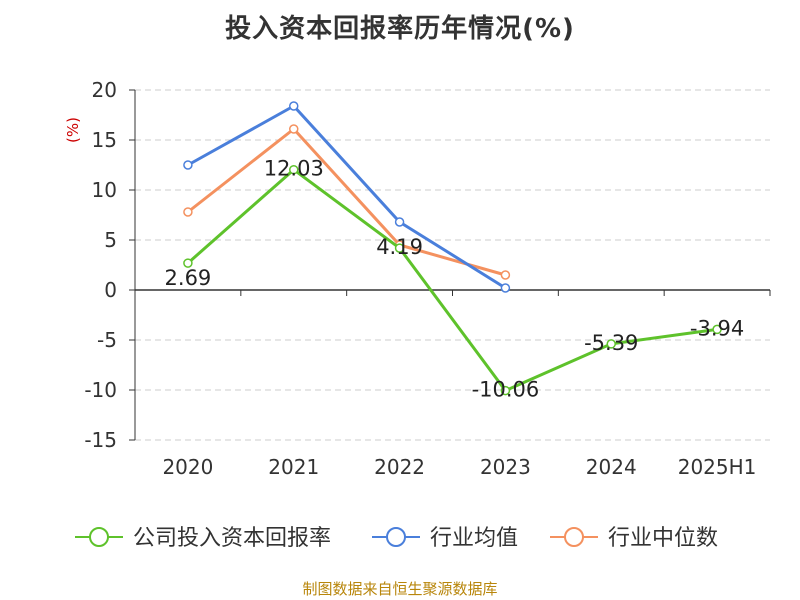 This screenshot has width=800, height=600. I want to click on legend-label: 行业均值, so click(474, 538).